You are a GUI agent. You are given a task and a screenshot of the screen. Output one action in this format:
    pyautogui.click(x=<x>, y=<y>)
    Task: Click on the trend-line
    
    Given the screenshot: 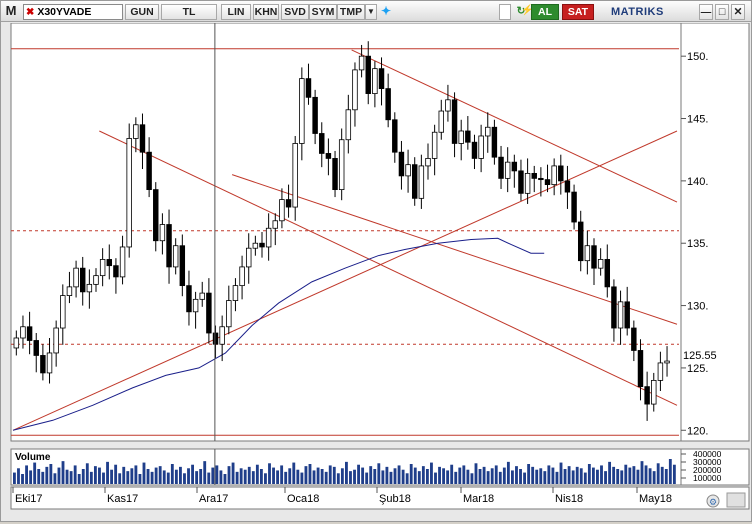 What is the action you would take?
    pyautogui.click(x=514, y=126)
    